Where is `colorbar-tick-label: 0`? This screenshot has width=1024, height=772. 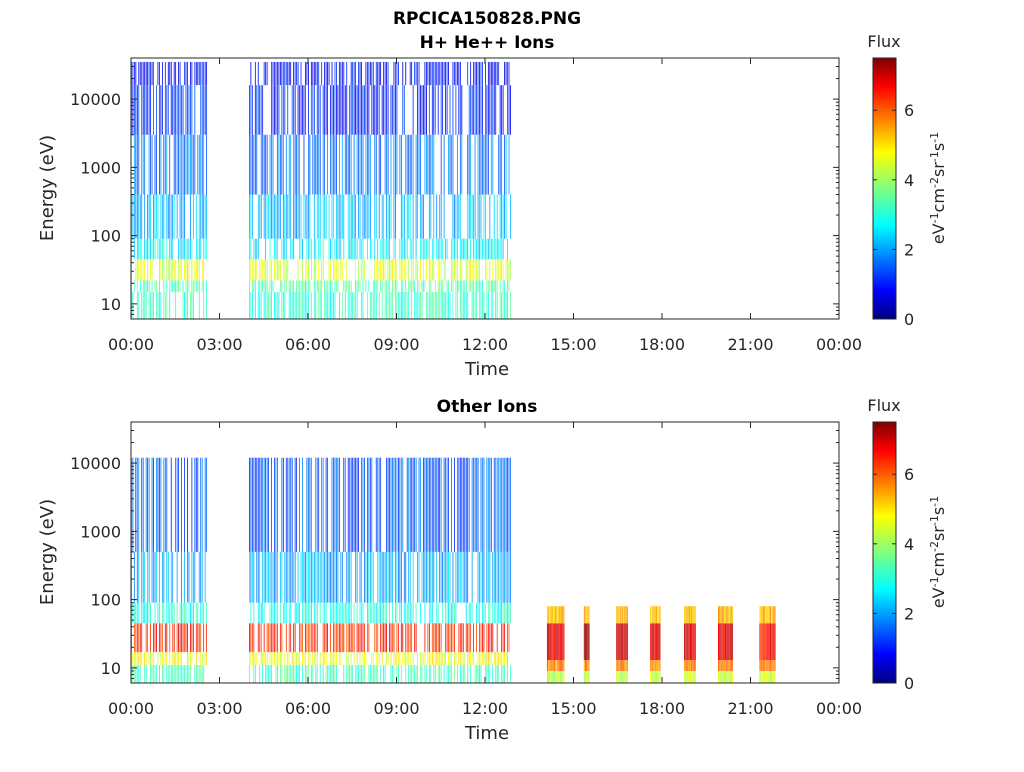
colorbar-tick-label: 0 is located at coordinates (909, 683).